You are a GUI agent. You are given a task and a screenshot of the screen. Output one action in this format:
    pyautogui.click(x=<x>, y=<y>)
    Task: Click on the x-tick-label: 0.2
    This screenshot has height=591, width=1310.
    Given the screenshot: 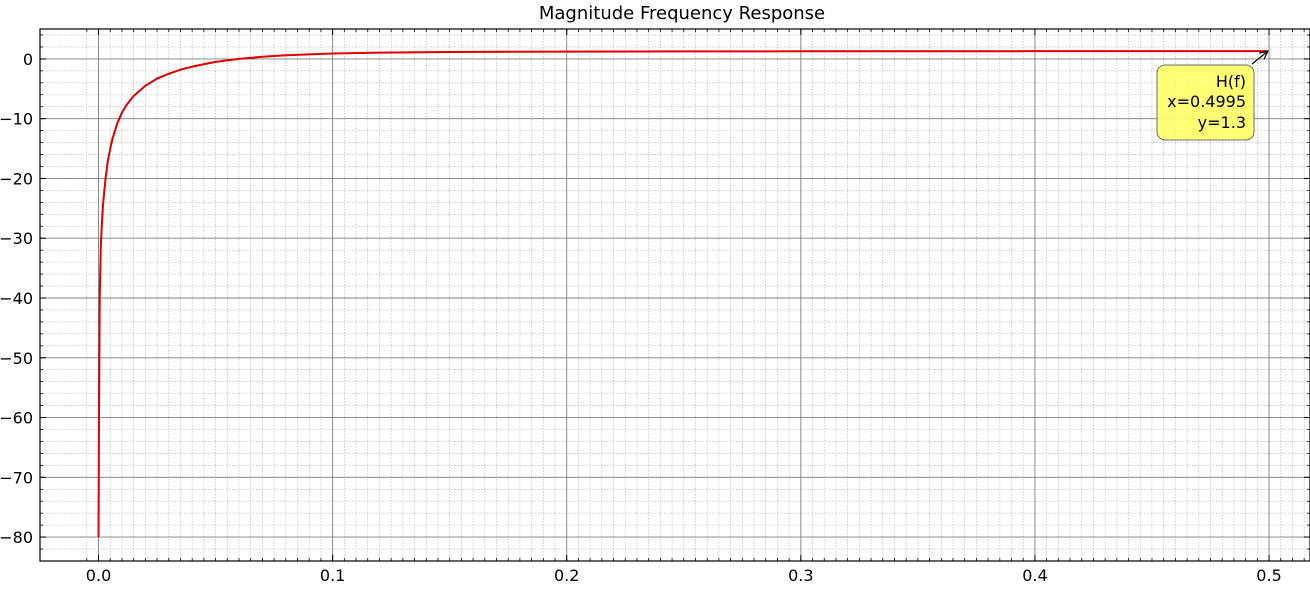 What is the action you would take?
    pyautogui.click(x=566, y=575)
    